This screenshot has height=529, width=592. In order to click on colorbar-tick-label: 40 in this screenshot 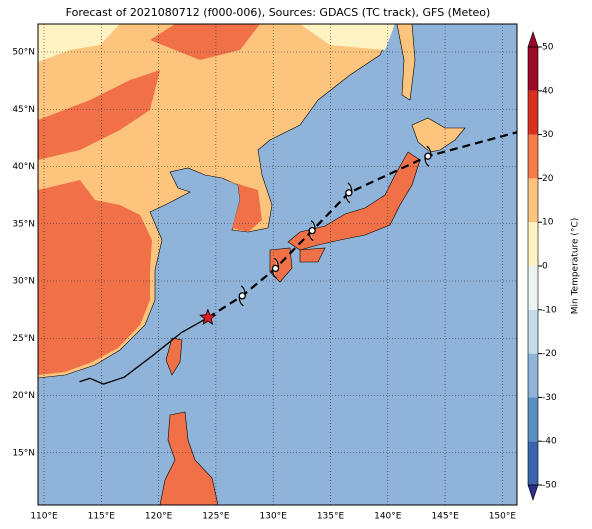, I will do `click(548, 91)`.